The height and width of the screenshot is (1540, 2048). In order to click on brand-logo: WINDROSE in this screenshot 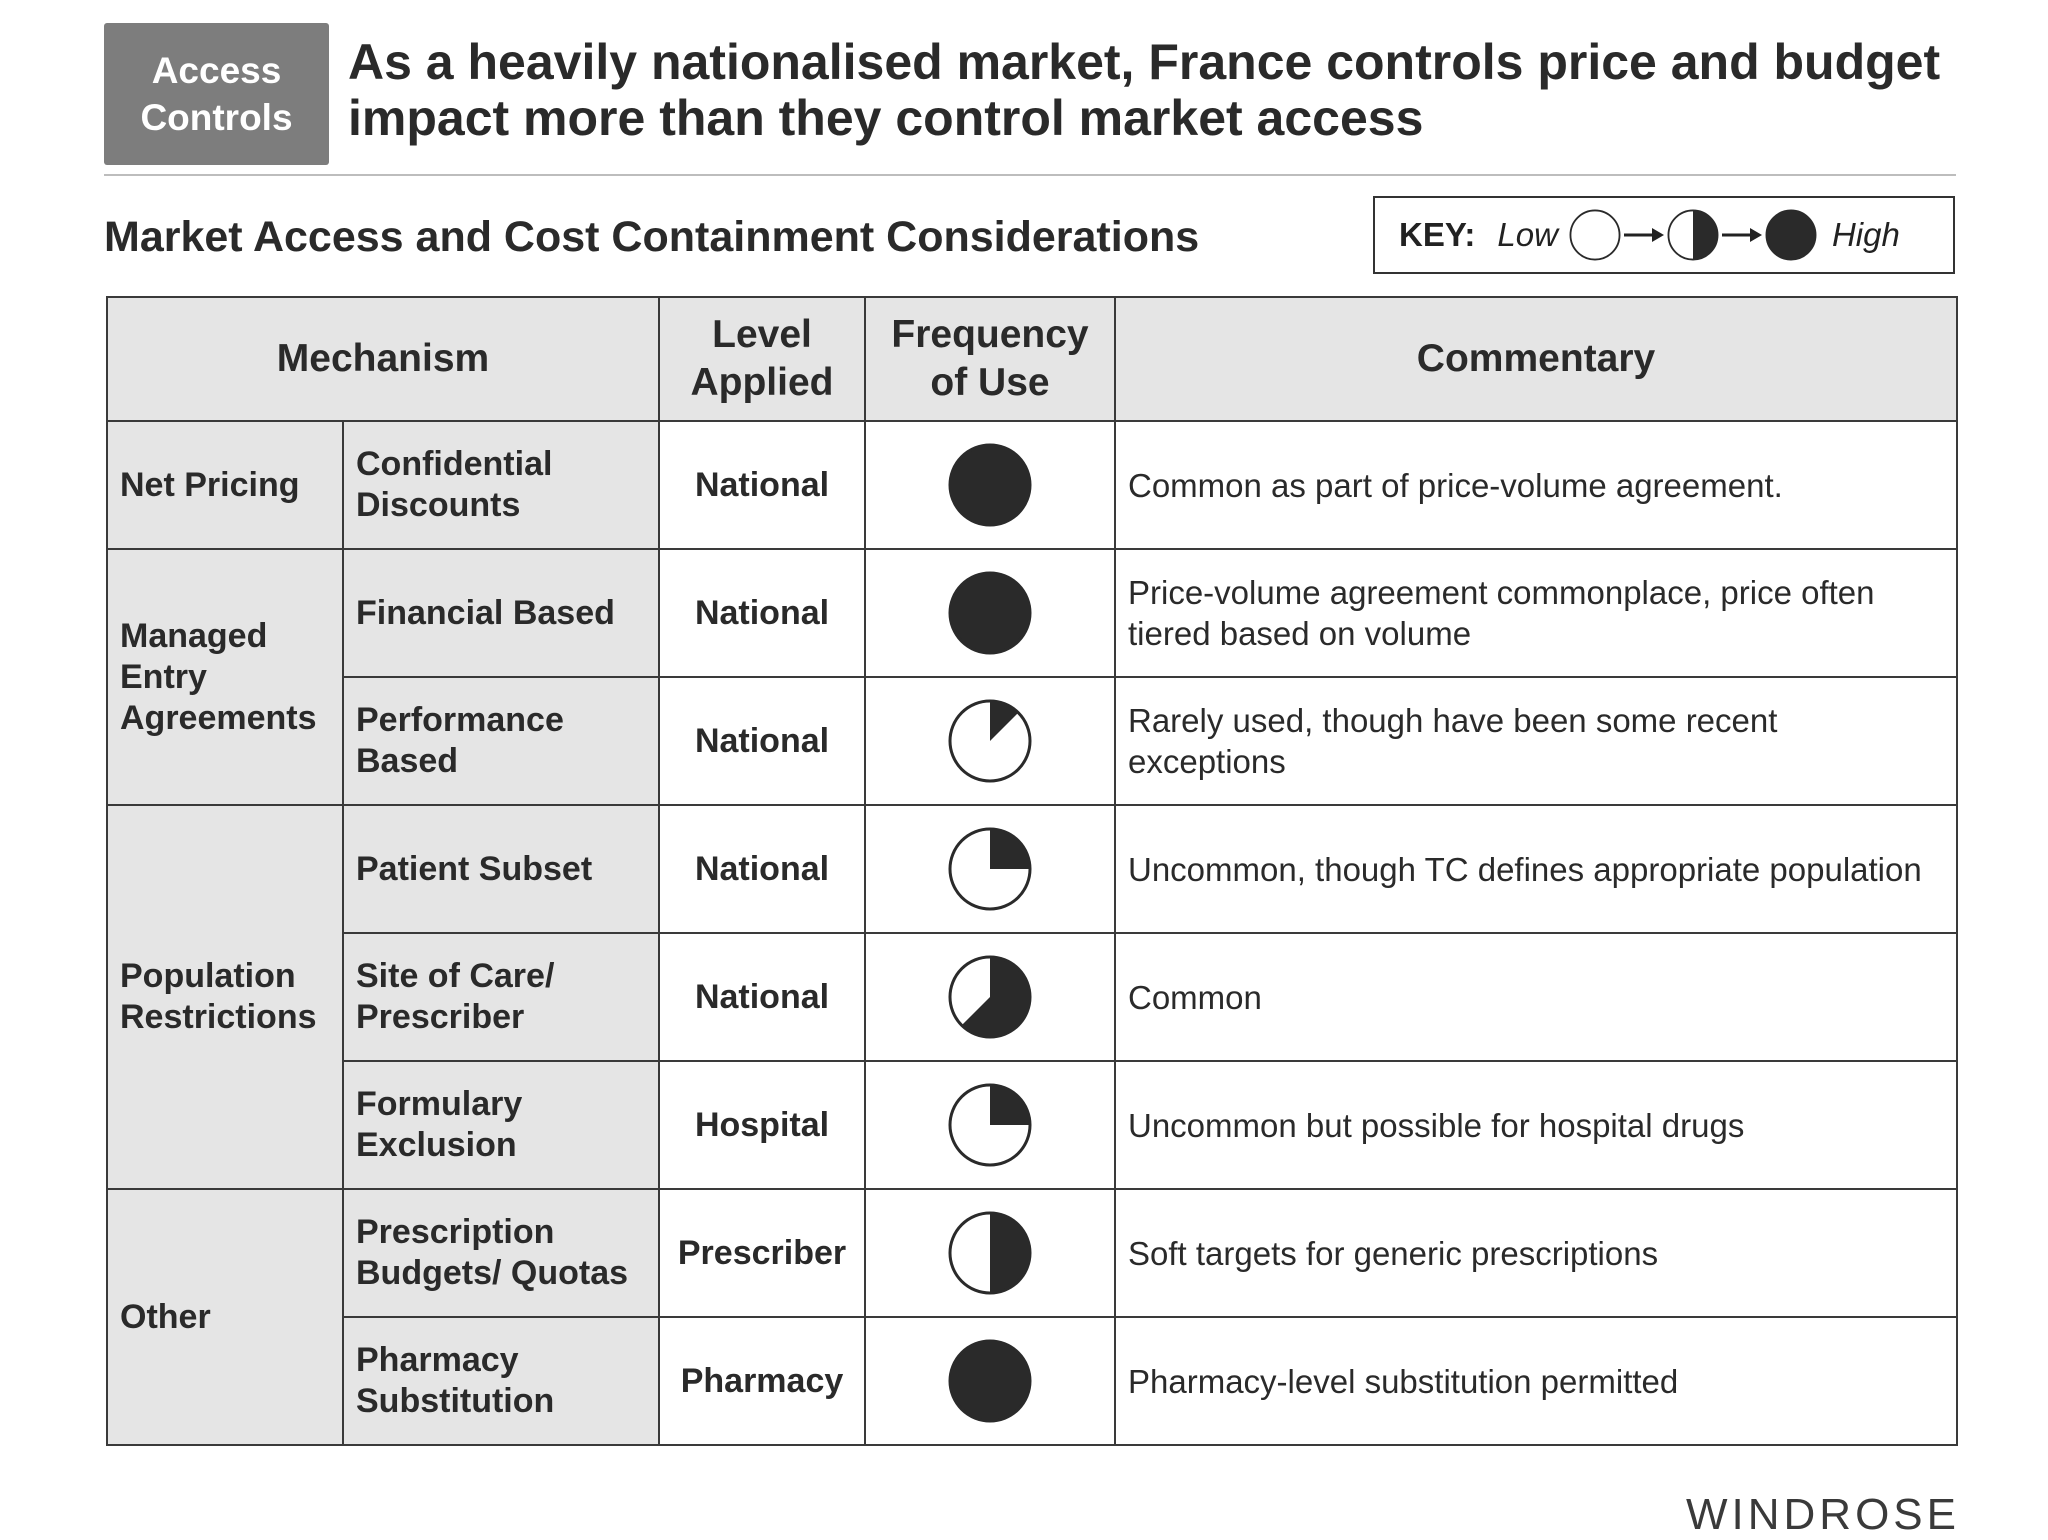, I will do `click(1823, 1514)`.